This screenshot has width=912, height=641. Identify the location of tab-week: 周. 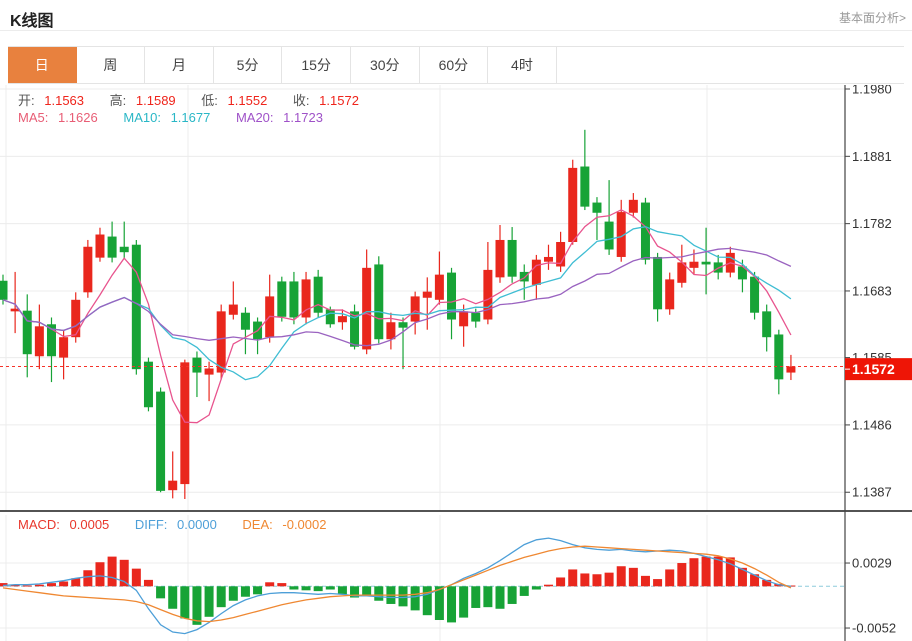
(111, 65).